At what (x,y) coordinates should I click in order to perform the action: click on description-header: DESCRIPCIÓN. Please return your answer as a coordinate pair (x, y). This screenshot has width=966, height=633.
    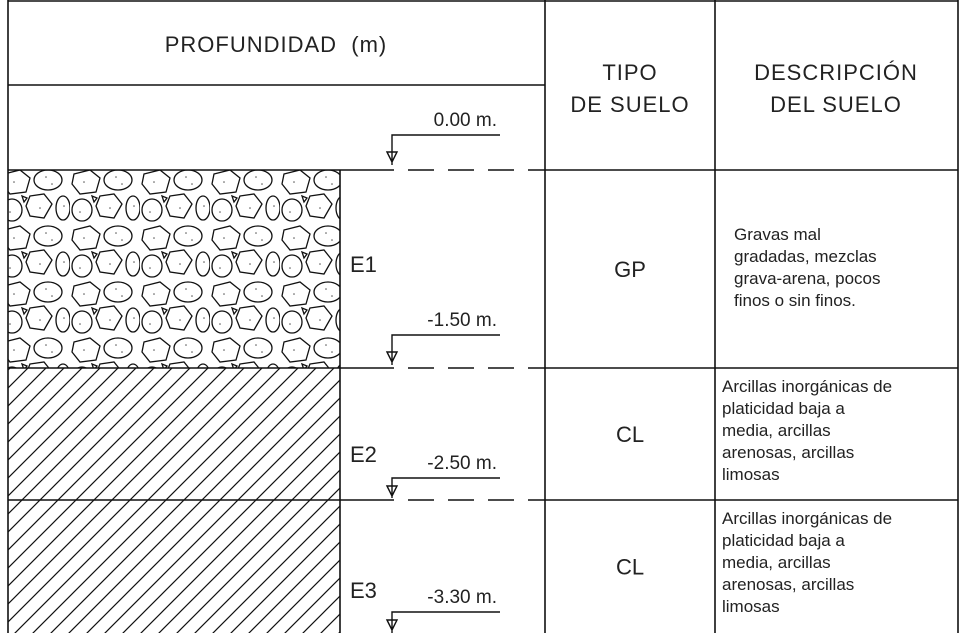
    Looking at the image, I should click on (836, 72).